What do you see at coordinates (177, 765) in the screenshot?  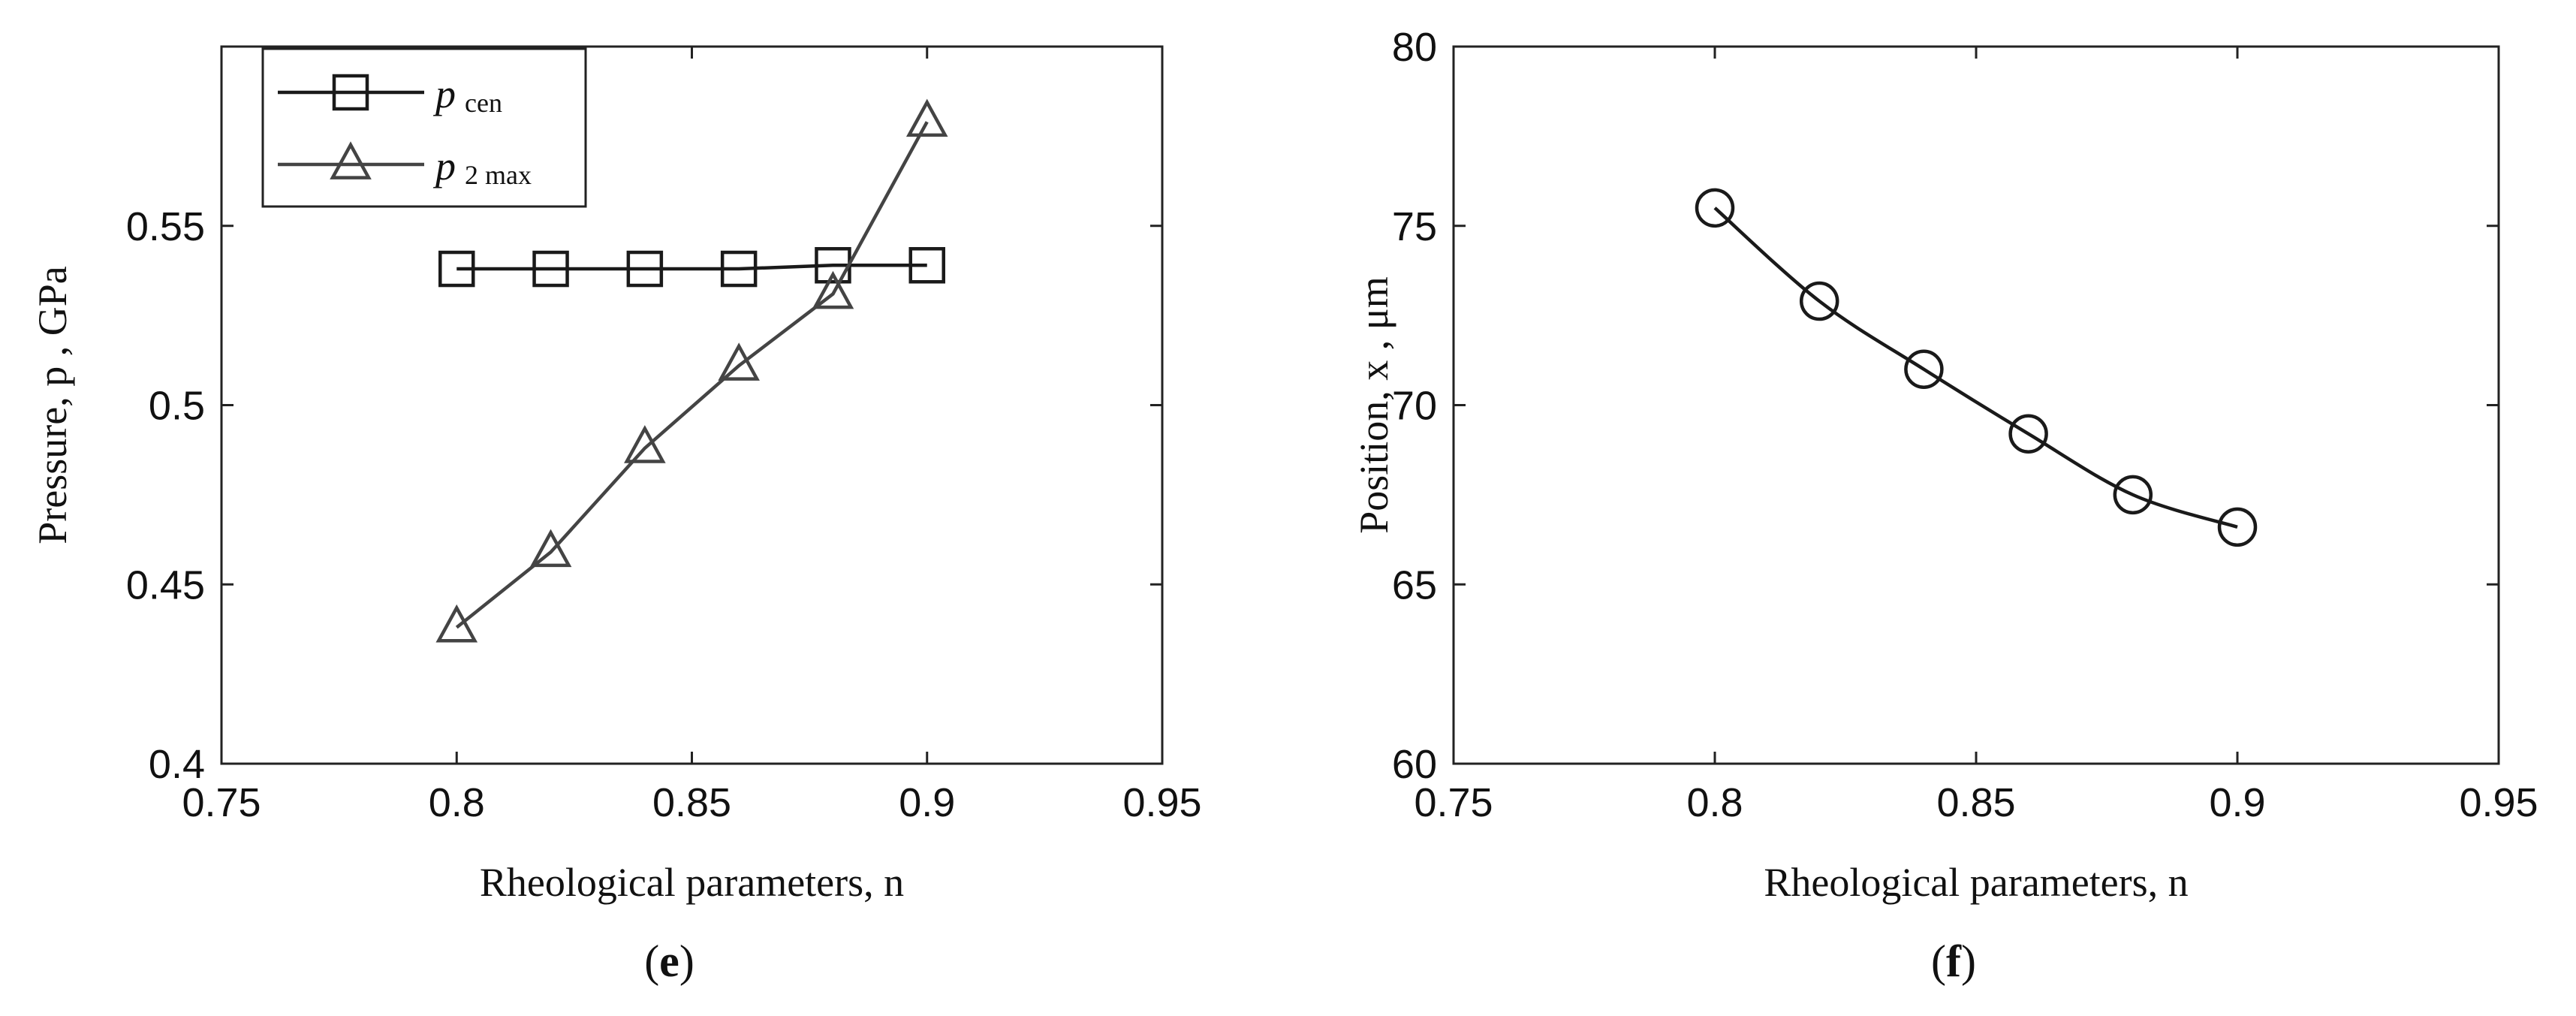 I see `y-tick-label: 0.4` at bounding box center [177, 765].